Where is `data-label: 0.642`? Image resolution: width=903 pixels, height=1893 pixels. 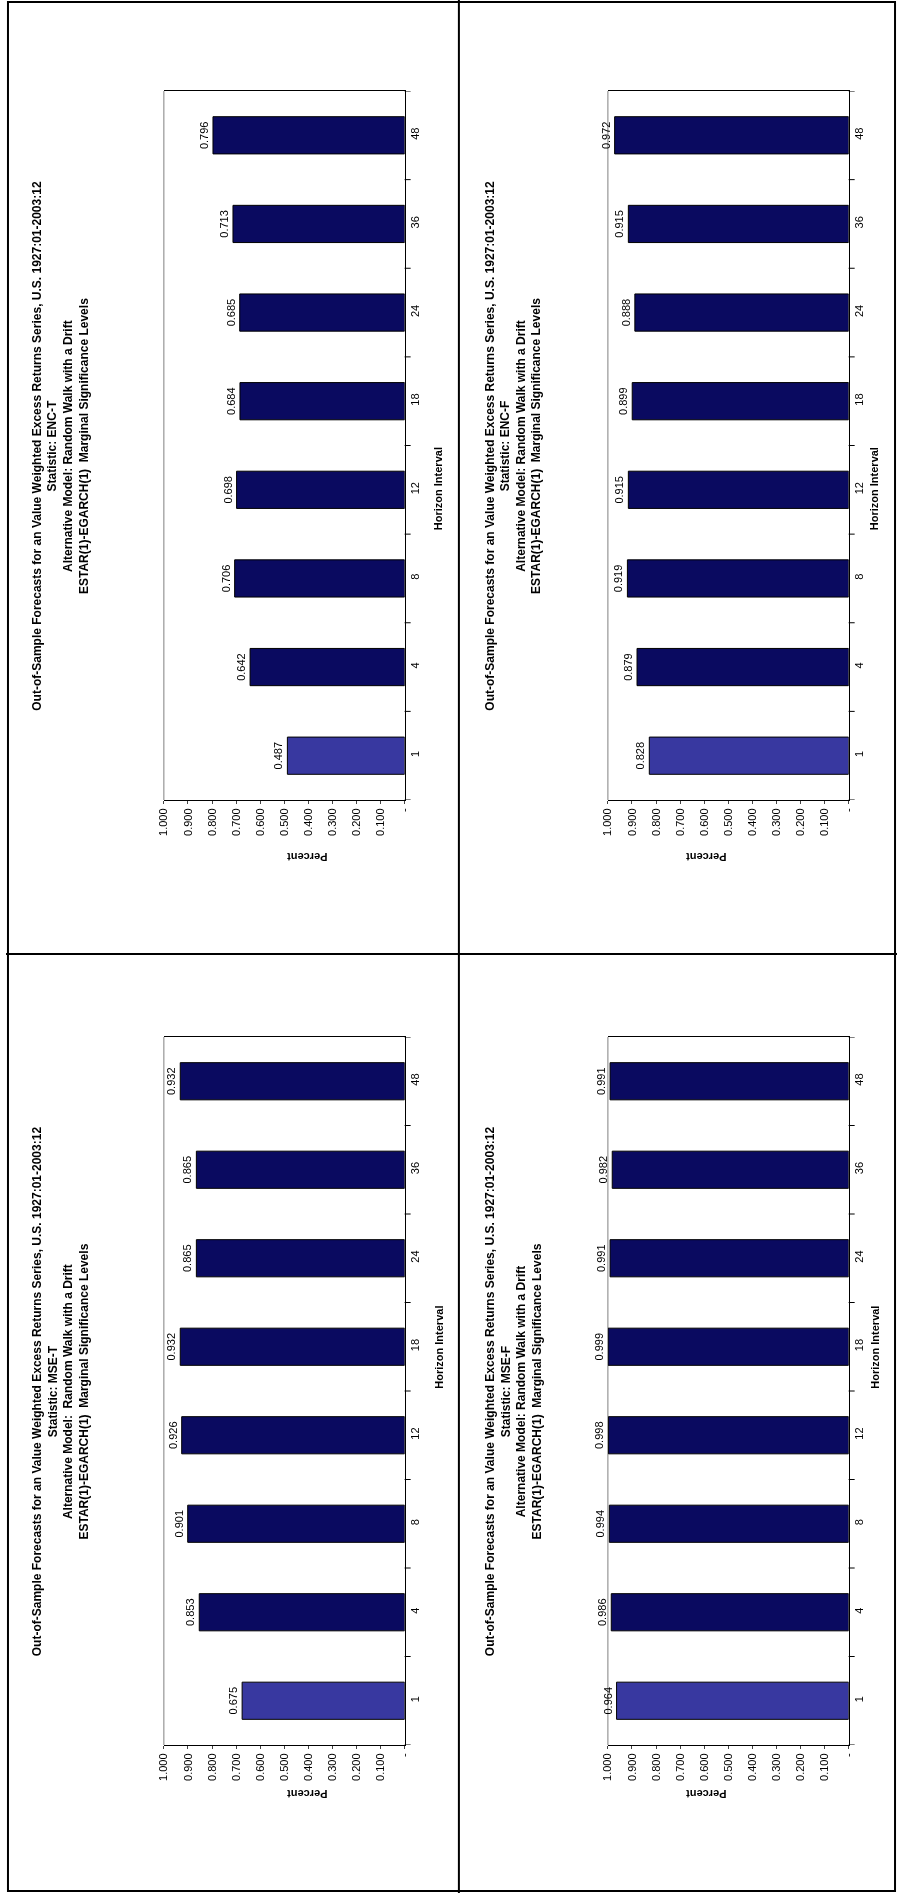 data-label: 0.642 is located at coordinates (241, 667).